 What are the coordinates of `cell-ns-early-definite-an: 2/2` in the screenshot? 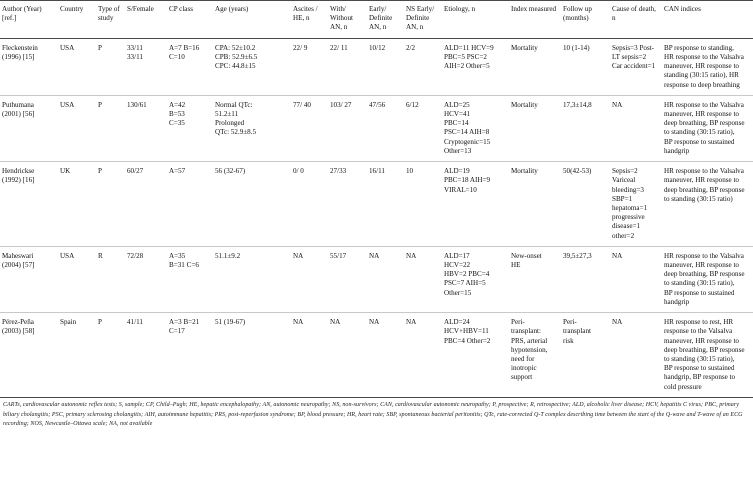 It's located at (423, 67).